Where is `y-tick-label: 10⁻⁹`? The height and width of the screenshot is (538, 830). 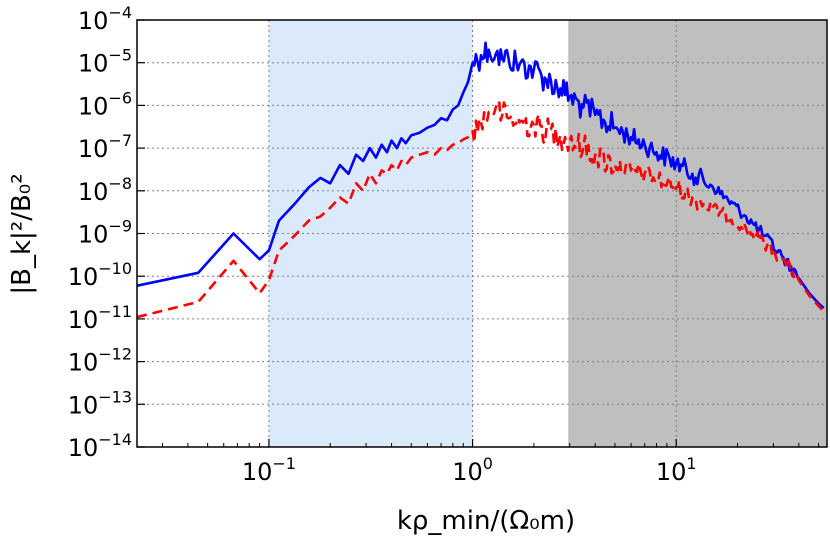
y-tick-label: 10⁻⁹ is located at coordinates (105, 233).